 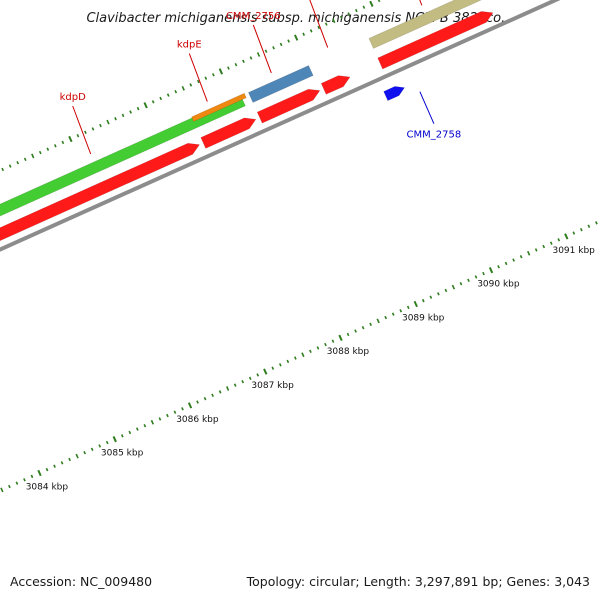 I want to click on scale-tick-label: 3084 kbp, so click(x=47, y=487).